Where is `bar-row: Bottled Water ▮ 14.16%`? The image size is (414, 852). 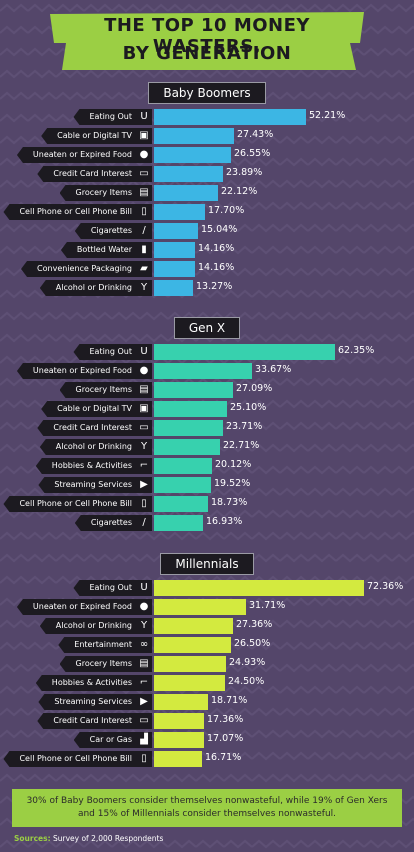 bar-row: Bottled Water ▮ 14.16% is located at coordinates (207, 251).